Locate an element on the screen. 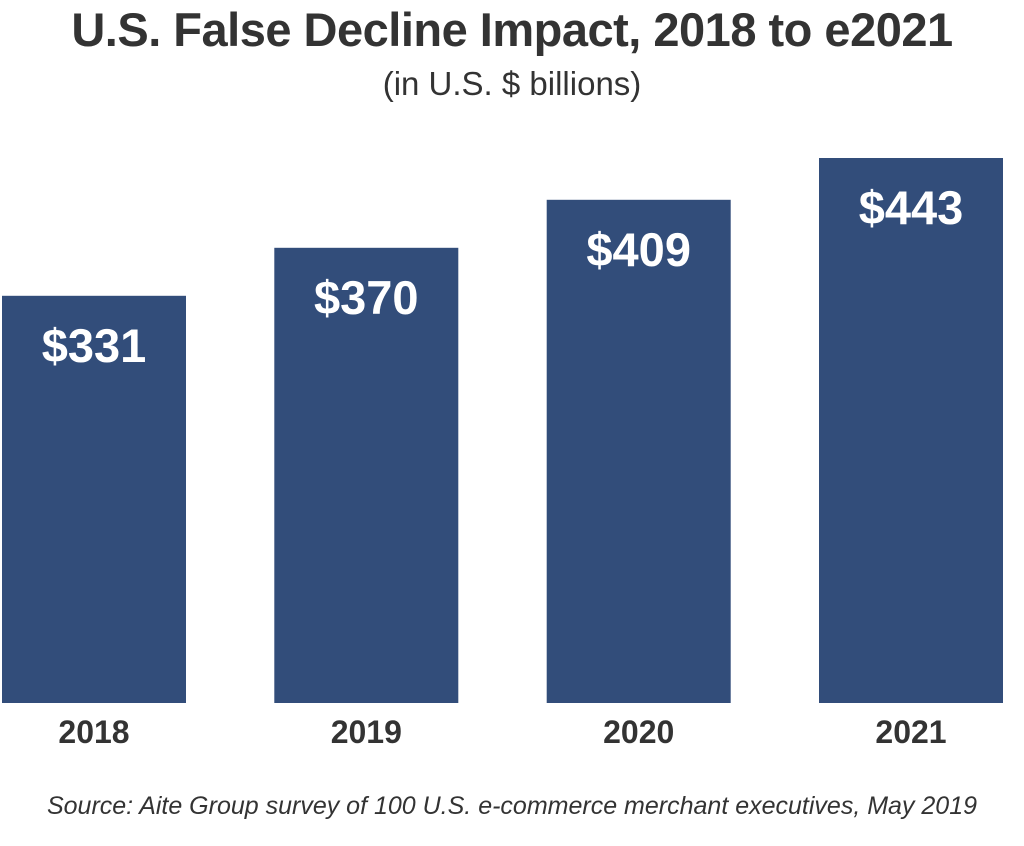  x-tick-label-2019: 2019 is located at coordinates (366, 732).